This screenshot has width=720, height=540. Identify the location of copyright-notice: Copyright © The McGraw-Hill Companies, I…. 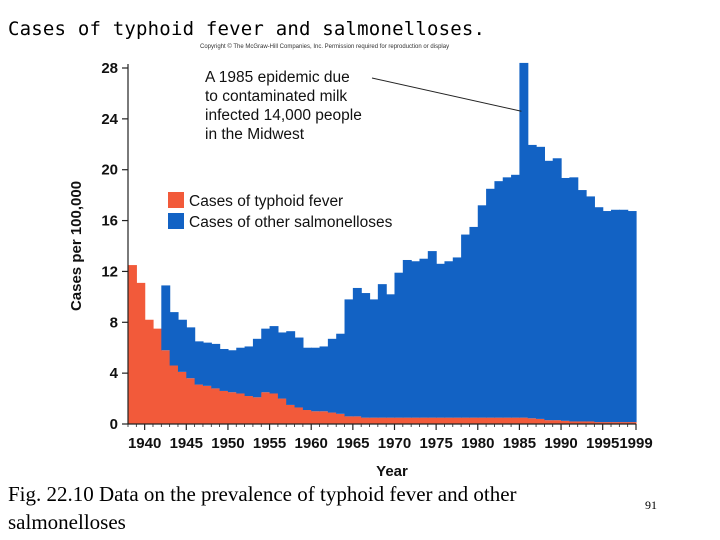
(325, 47).